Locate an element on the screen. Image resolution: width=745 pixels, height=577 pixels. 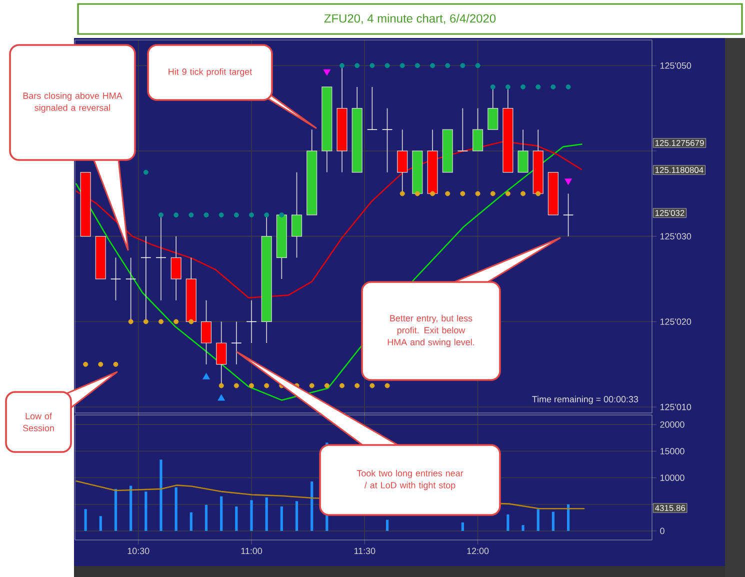
x-tick-label: 11:00 is located at coordinates (251, 551).